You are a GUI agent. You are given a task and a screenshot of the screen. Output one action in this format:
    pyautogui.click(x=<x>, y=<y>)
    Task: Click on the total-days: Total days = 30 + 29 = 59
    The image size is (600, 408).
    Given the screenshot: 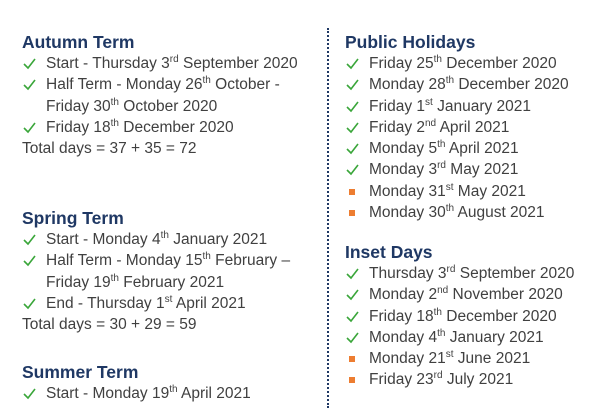 What is the action you would take?
    pyautogui.click(x=109, y=325)
    